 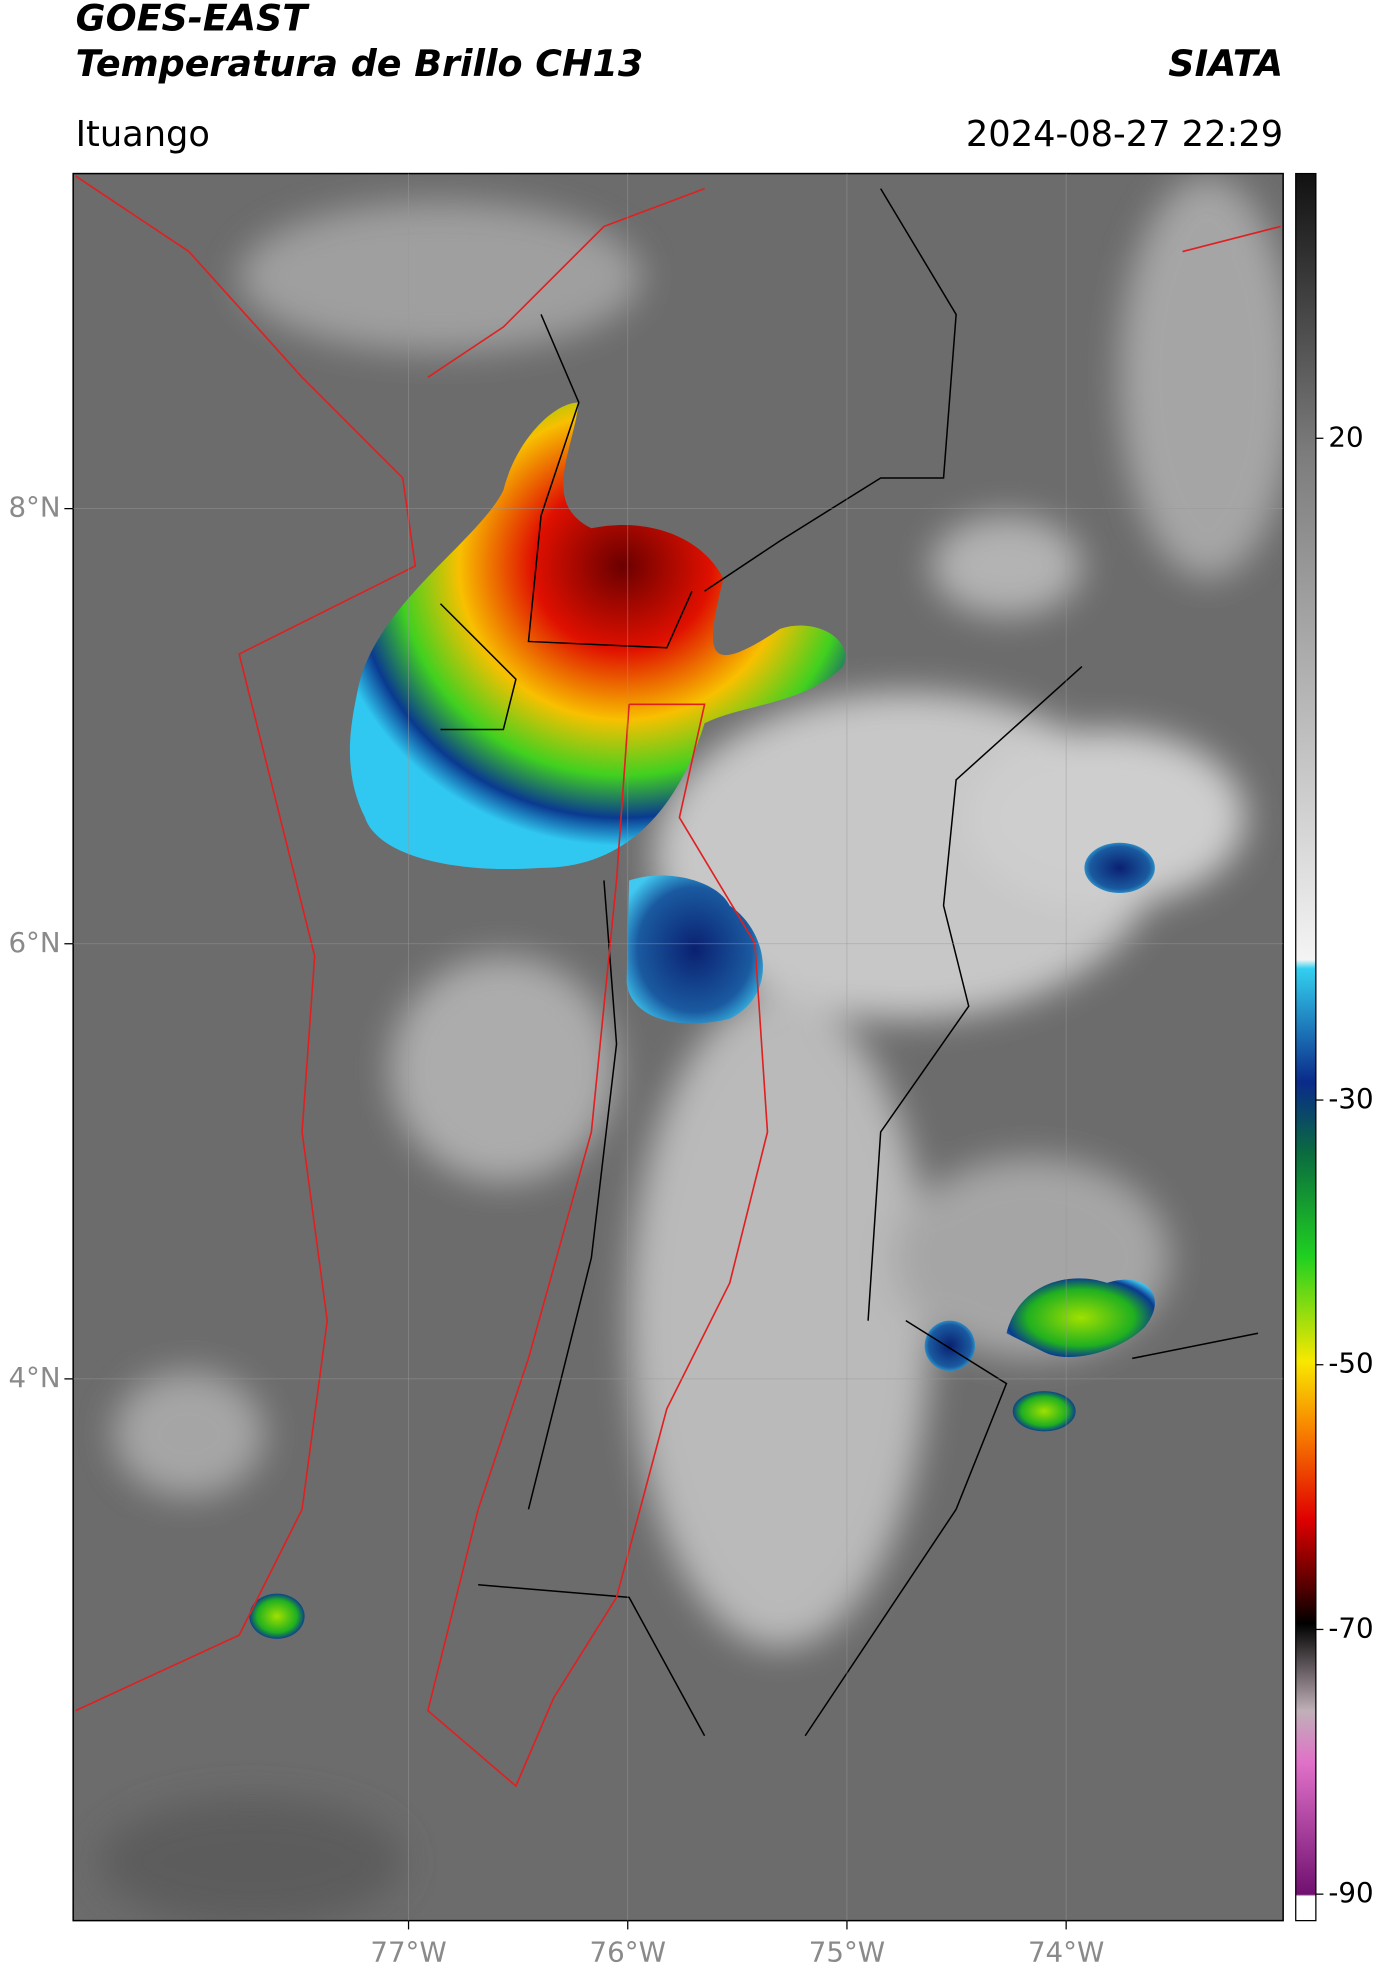 I want to click on colorbar-tick-label: -30, so click(x=1350, y=1098).